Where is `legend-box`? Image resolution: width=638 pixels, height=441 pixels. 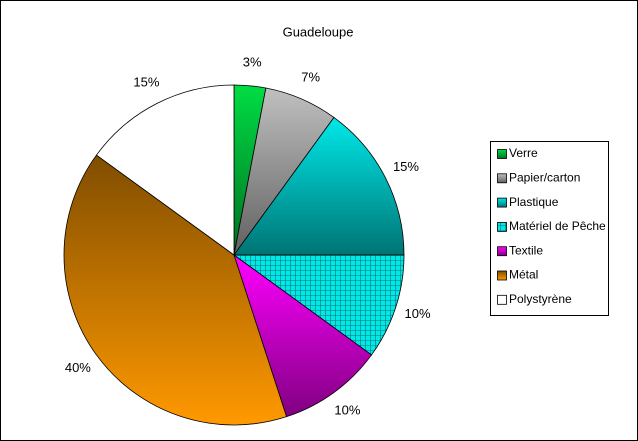
legend-box is located at coordinates (549, 228).